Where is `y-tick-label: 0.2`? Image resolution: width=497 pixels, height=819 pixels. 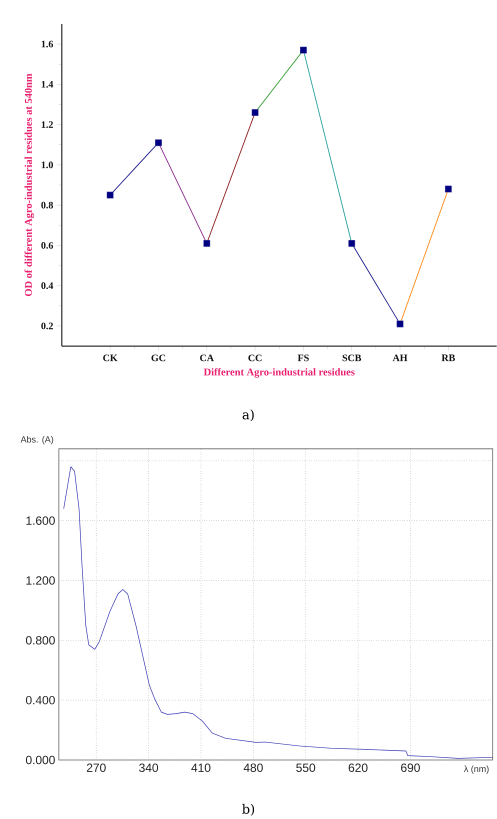 y-tick-label: 0.2 is located at coordinates (47, 326).